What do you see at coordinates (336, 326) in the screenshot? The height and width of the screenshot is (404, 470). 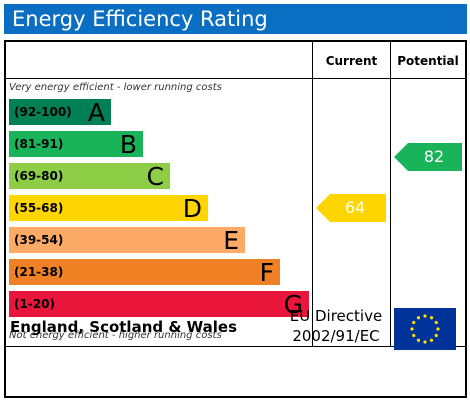 I see `eu-directive: EU Directive 2002/91/EC` at bounding box center [336, 326].